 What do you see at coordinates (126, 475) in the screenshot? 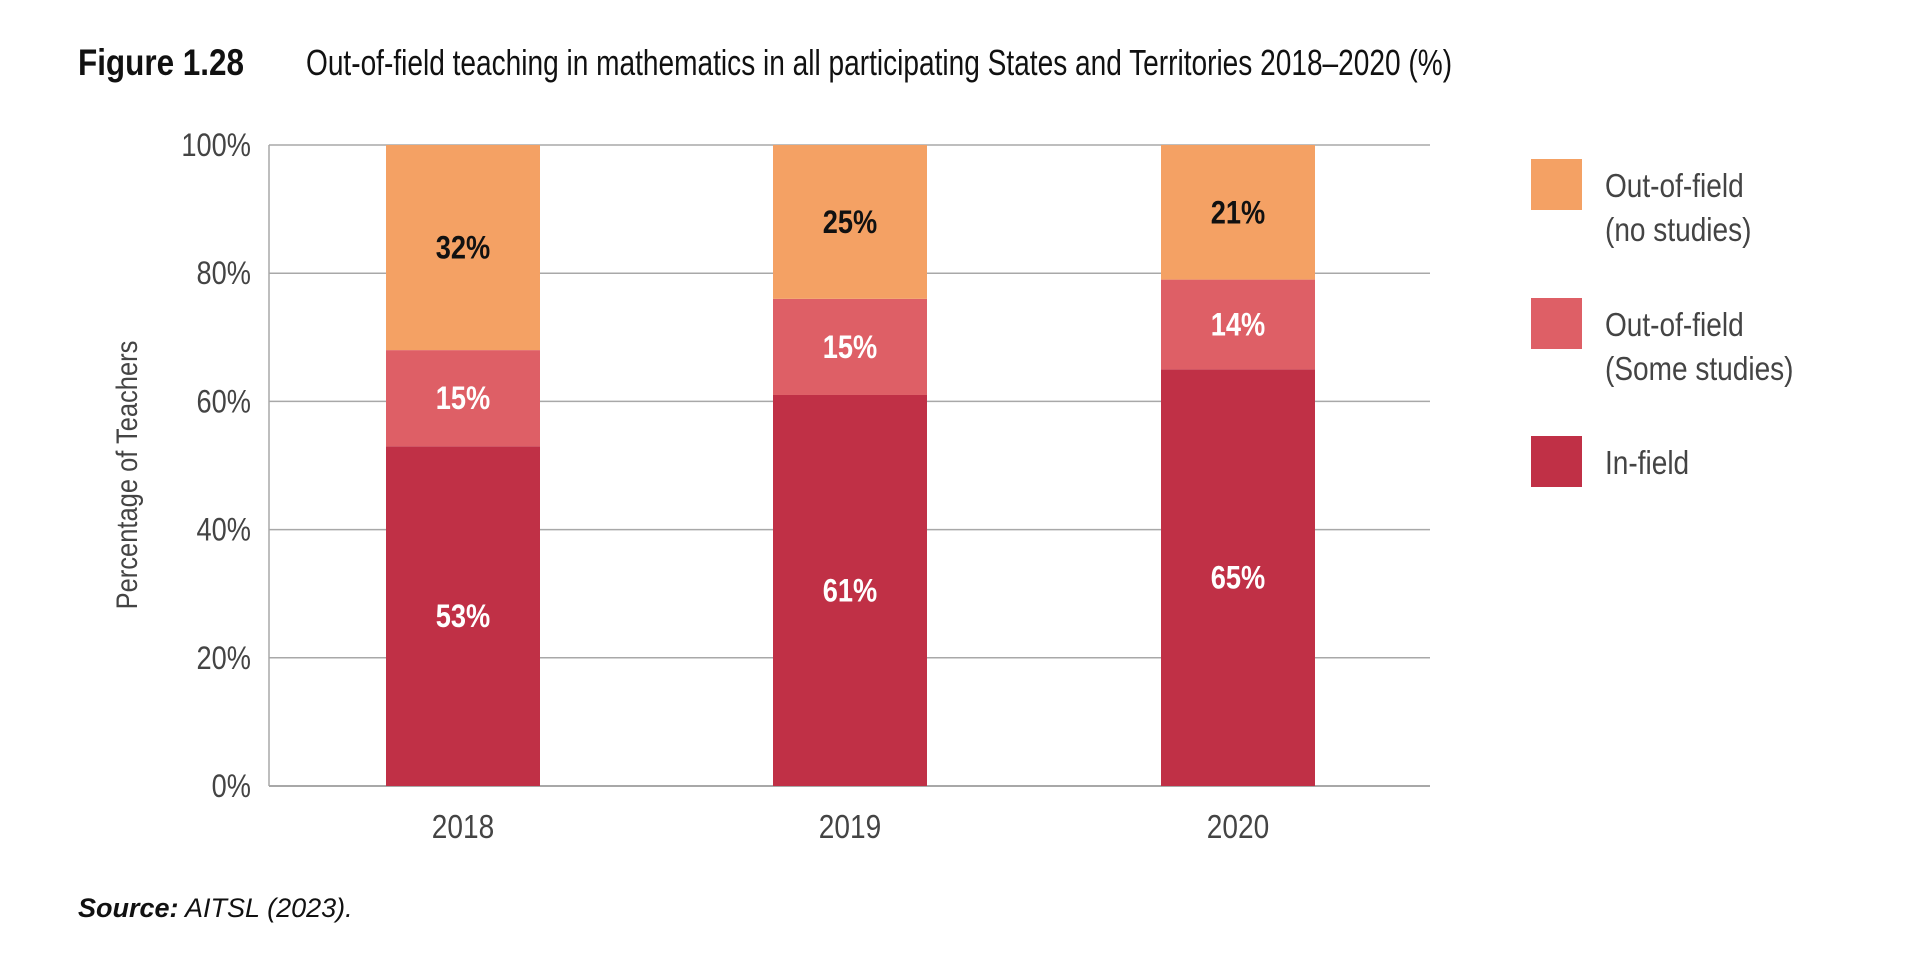
I see `y-axis-label: Percentage of Teachers` at bounding box center [126, 475].